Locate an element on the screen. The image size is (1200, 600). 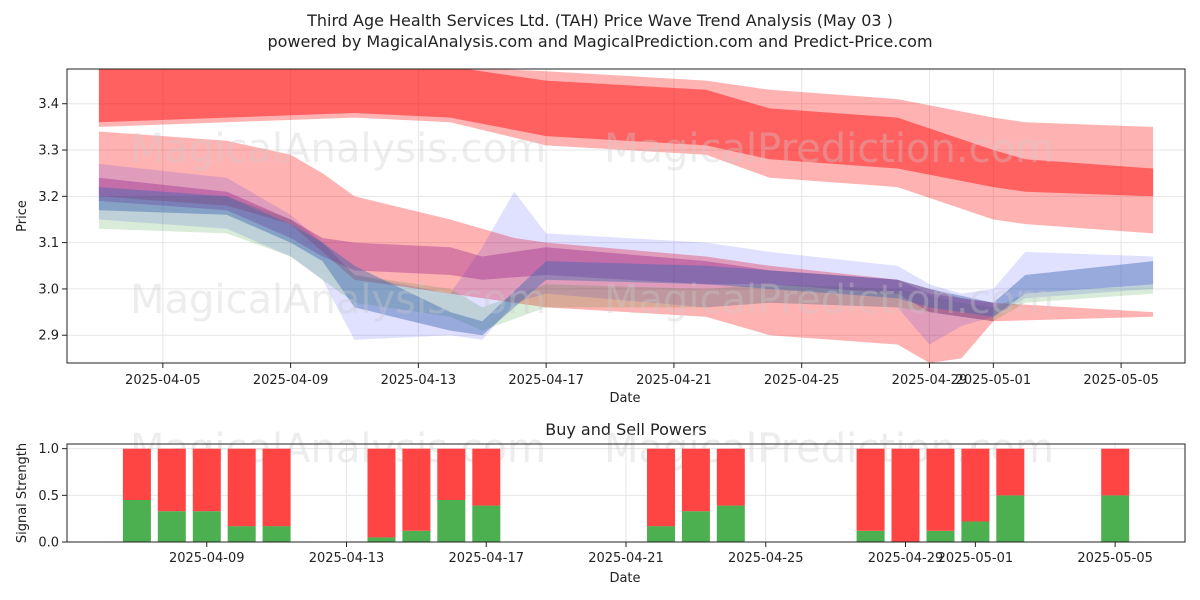
buy-sell-x-tick-label-4: 2025-04-25 is located at coordinates (766, 558).